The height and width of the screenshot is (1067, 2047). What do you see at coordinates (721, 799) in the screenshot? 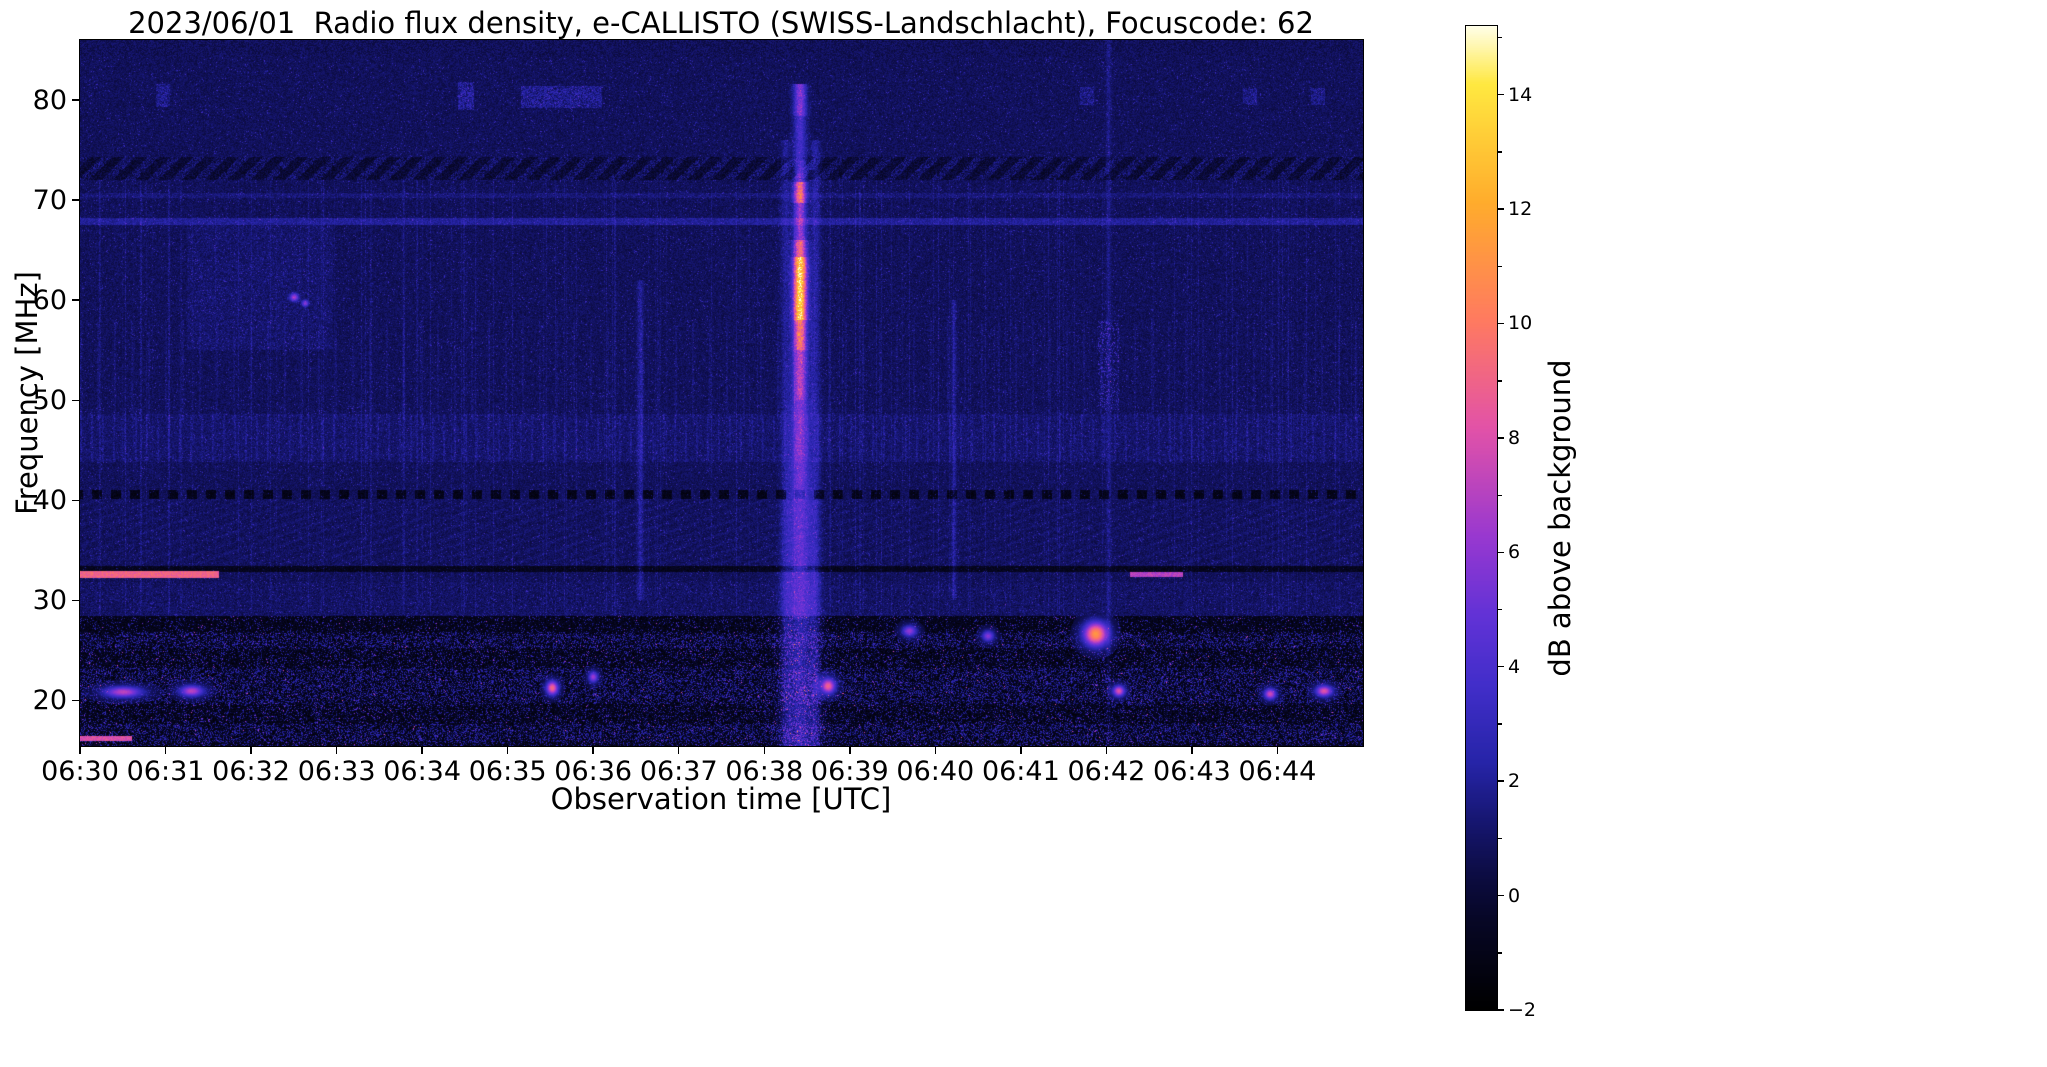
I see `x-axis-label: Observation time [UTC]` at bounding box center [721, 799].